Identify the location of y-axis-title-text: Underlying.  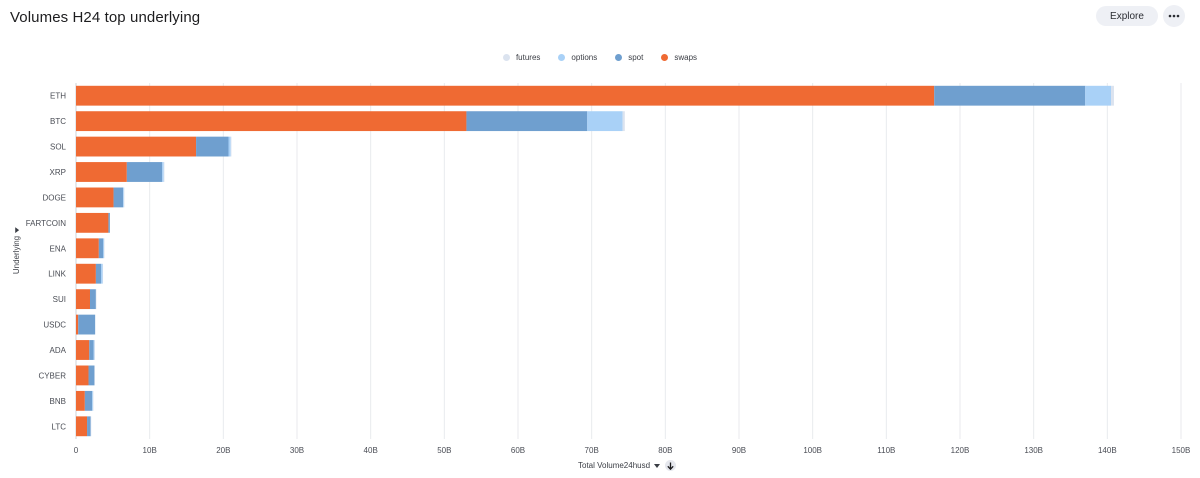
(17, 254).